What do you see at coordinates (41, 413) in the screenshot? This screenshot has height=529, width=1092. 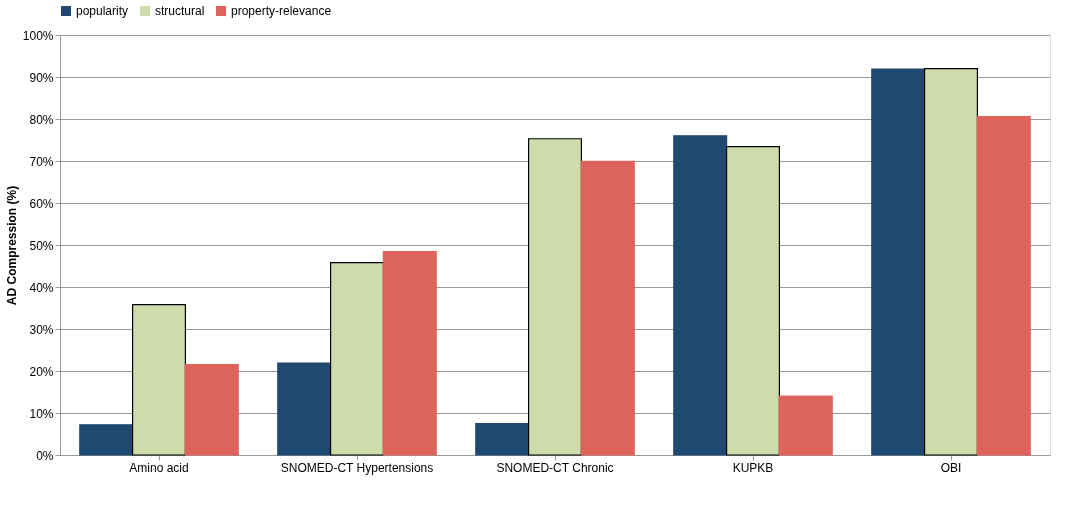 I see `y-tick-label: 10%` at bounding box center [41, 413].